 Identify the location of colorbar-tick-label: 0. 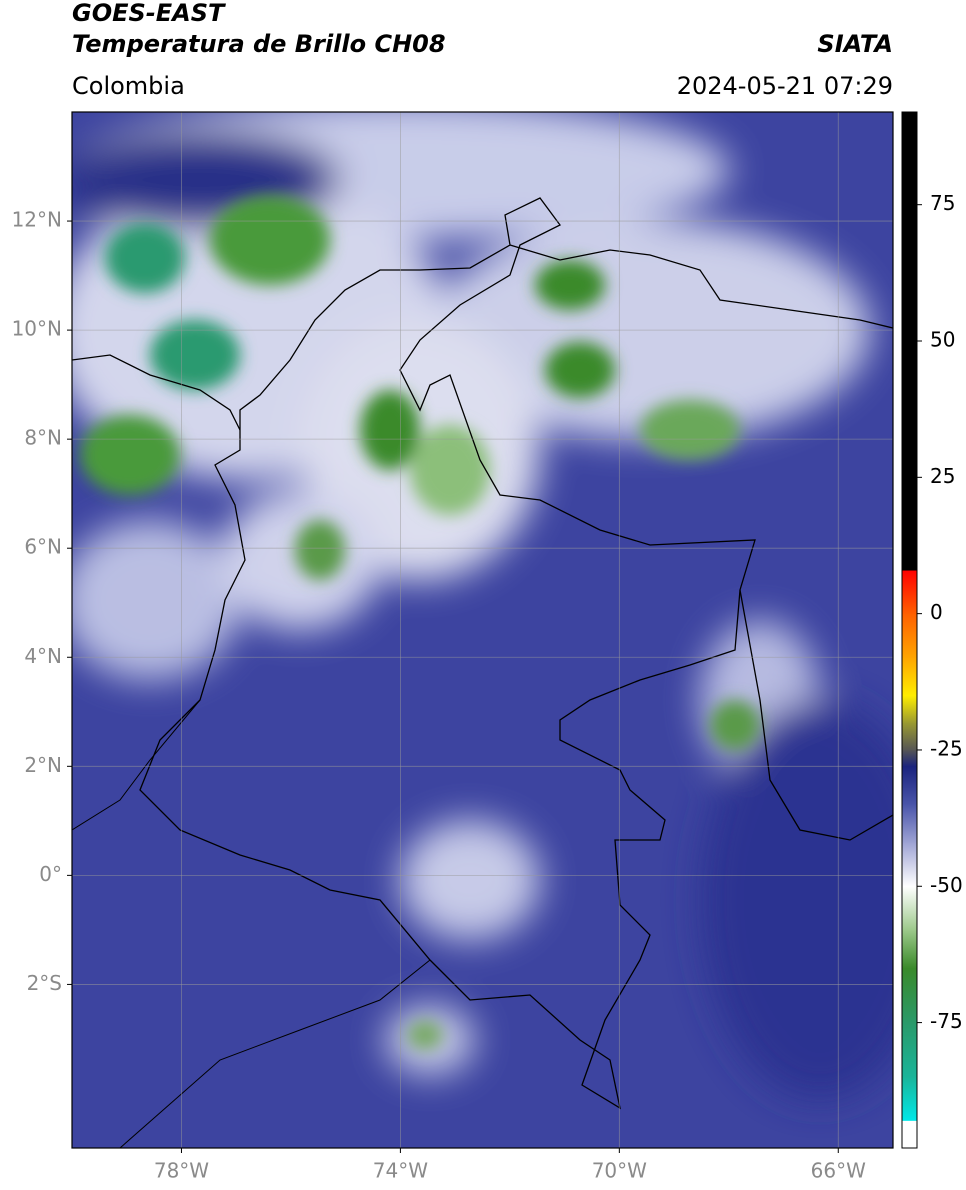
(936, 612).